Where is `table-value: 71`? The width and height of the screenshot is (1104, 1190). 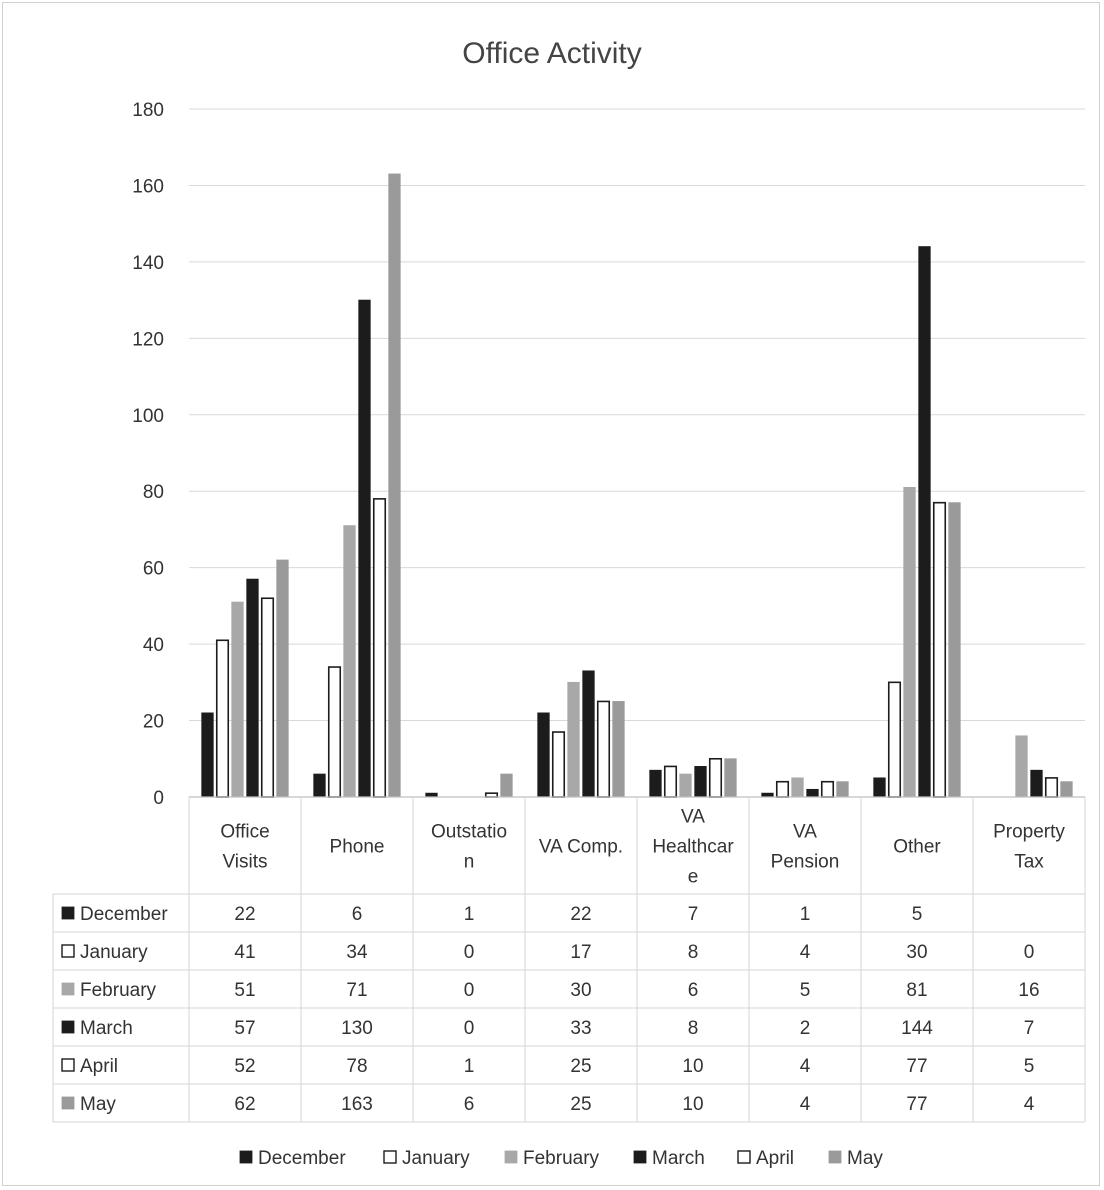 table-value: 71 is located at coordinates (356, 990).